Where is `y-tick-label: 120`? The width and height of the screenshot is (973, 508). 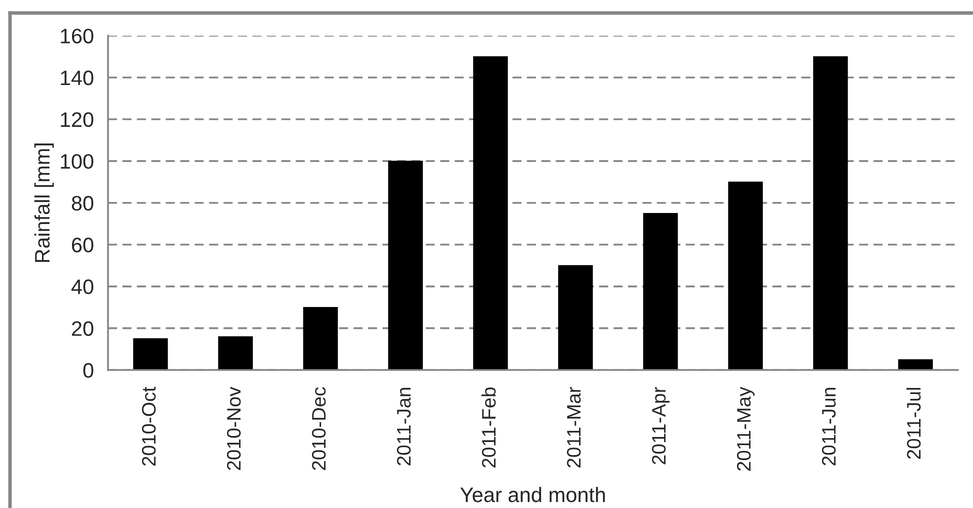
y-tick-label: 120 is located at coordinates (77, 120).